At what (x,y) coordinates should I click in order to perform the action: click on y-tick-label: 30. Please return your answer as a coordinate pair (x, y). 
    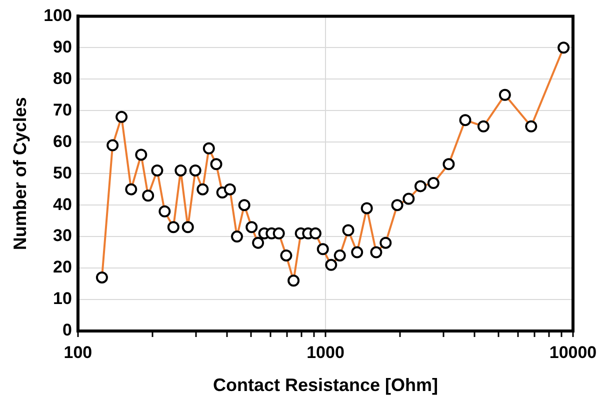
    Looking at the image, I should click on (62, 236).